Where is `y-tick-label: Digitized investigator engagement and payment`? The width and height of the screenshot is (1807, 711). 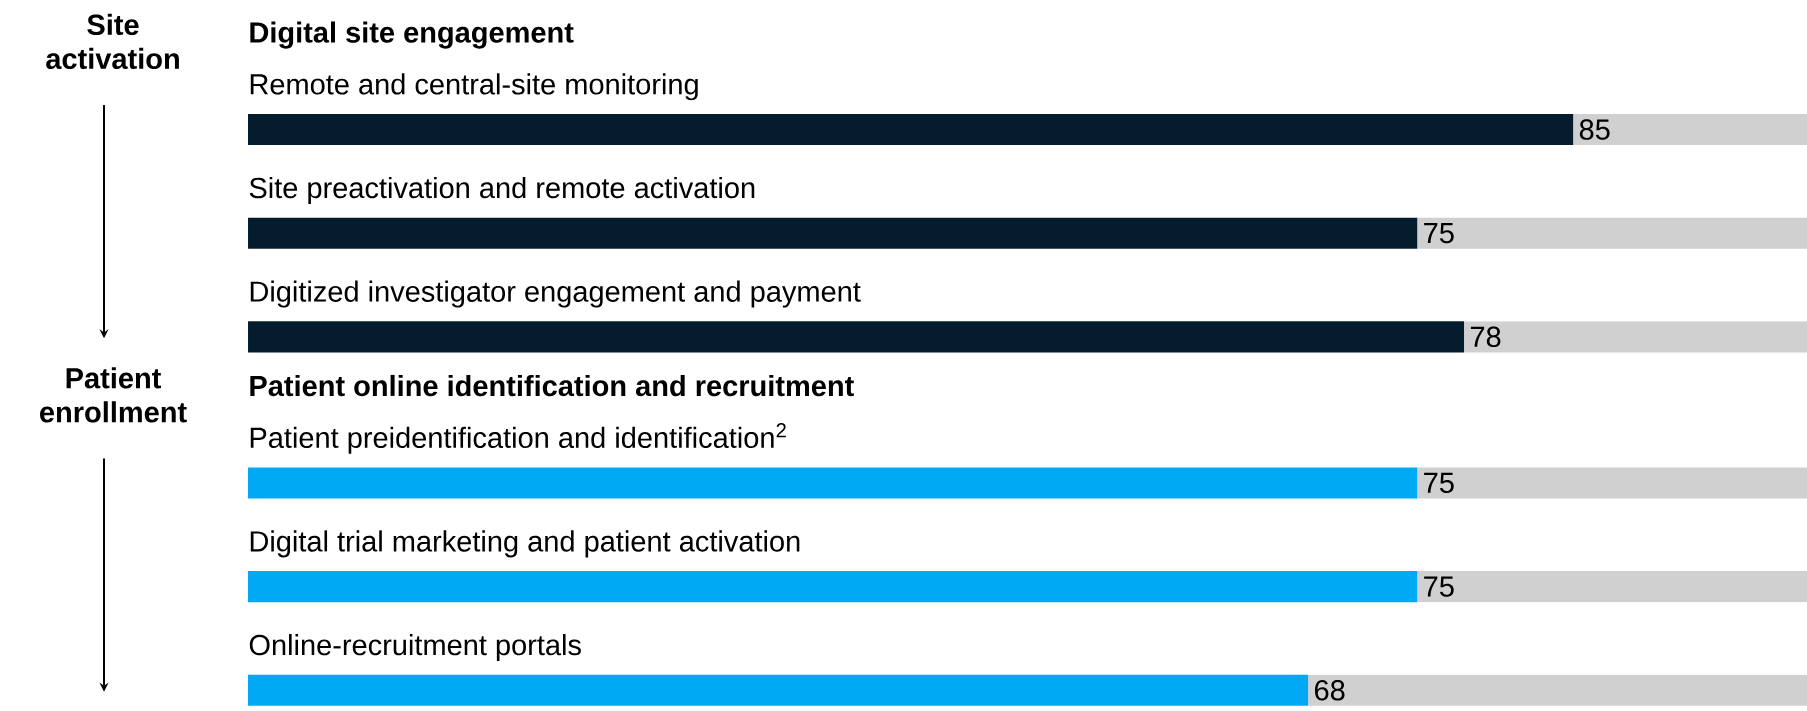
y-tick-label: Digitized investigator engagement and payment is located at coordinates (555, 294).